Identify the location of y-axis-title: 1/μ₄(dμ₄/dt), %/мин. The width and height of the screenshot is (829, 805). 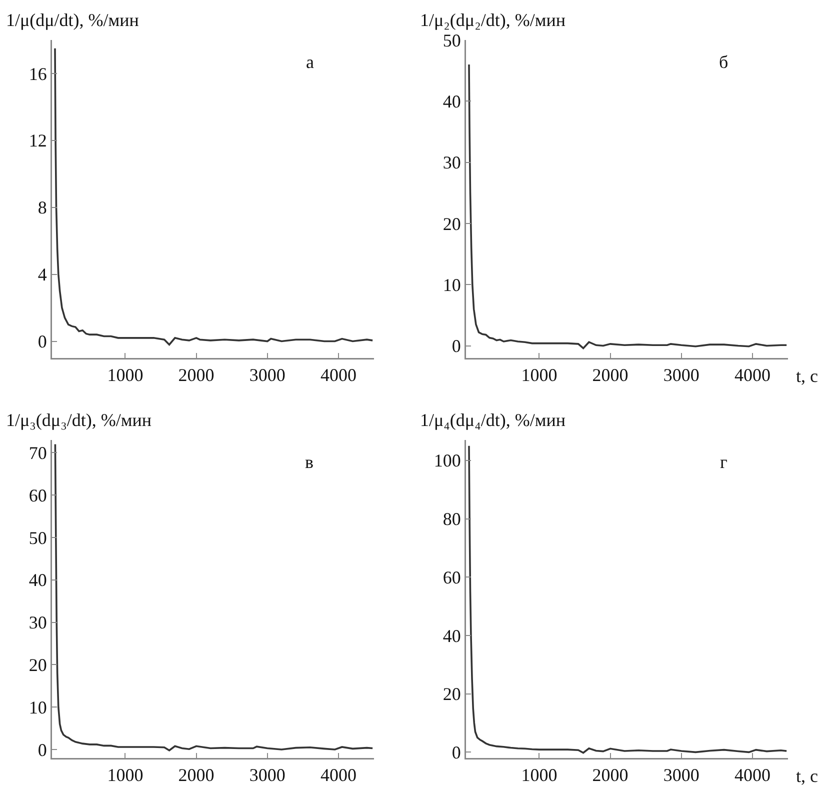
(493, 420).